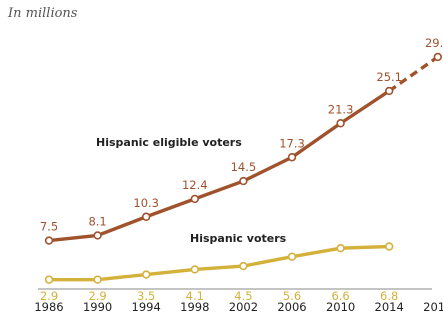 The image size is (443, 326). What do you see at coordinates (292, 143) in the screenshot?
I see `data-label: 17.3` at bounding box center [292, 143].